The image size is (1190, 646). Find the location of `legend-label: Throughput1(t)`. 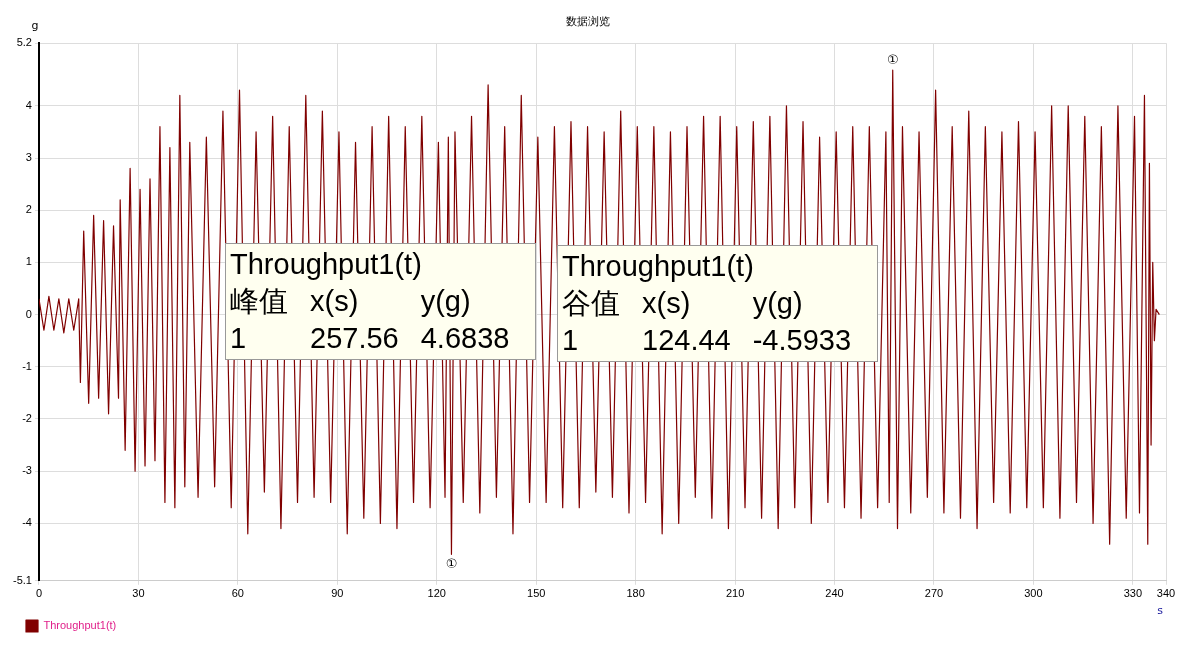

legend-label: Throughput1(t) is located at coordinates (80, 625).